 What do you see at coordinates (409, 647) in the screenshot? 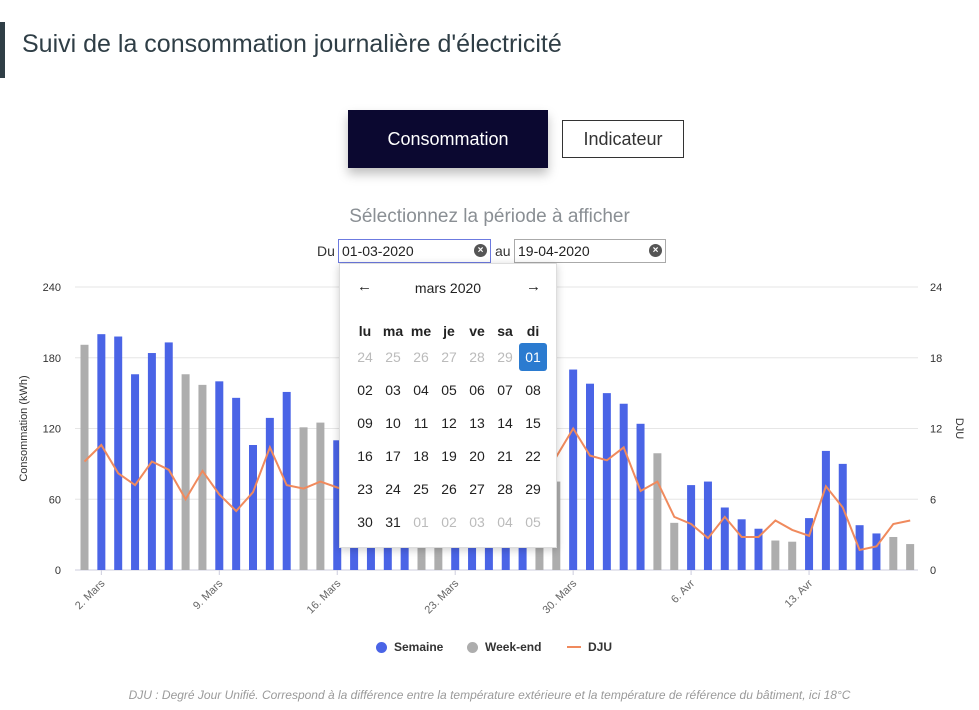
I see `legend-item-semaine: Semaine` at bounding box center [409, 647].